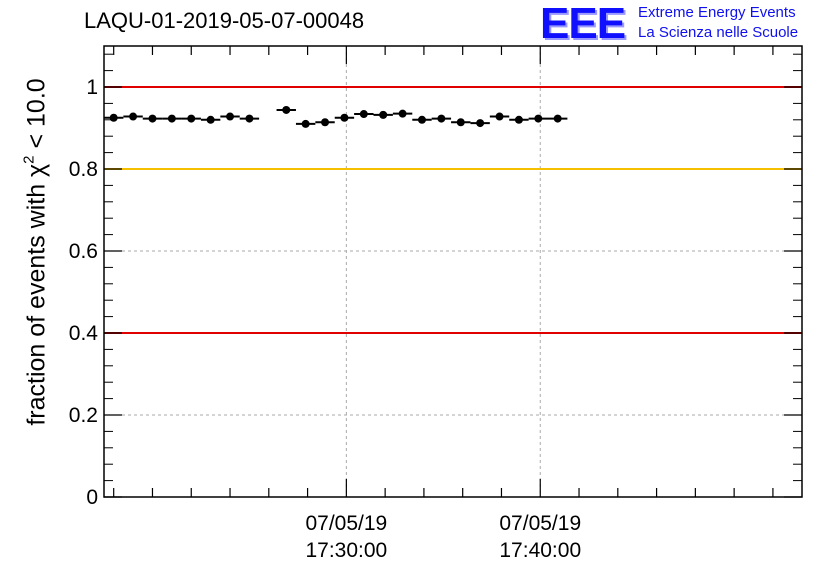  Describe the element at coordinates (84, 333) in the screenshot. I see `y-tick-label: 0.4` at that location.